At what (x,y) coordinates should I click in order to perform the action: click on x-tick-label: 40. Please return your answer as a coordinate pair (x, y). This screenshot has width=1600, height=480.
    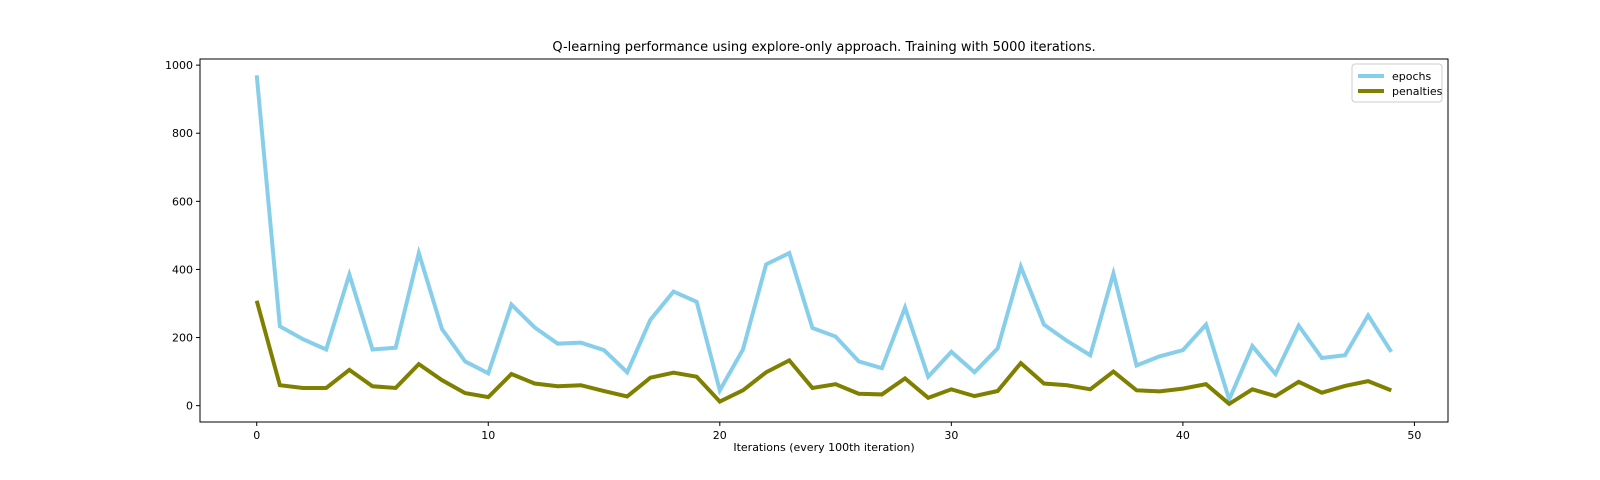
    Looking at the image, I should click on (1183, 435).